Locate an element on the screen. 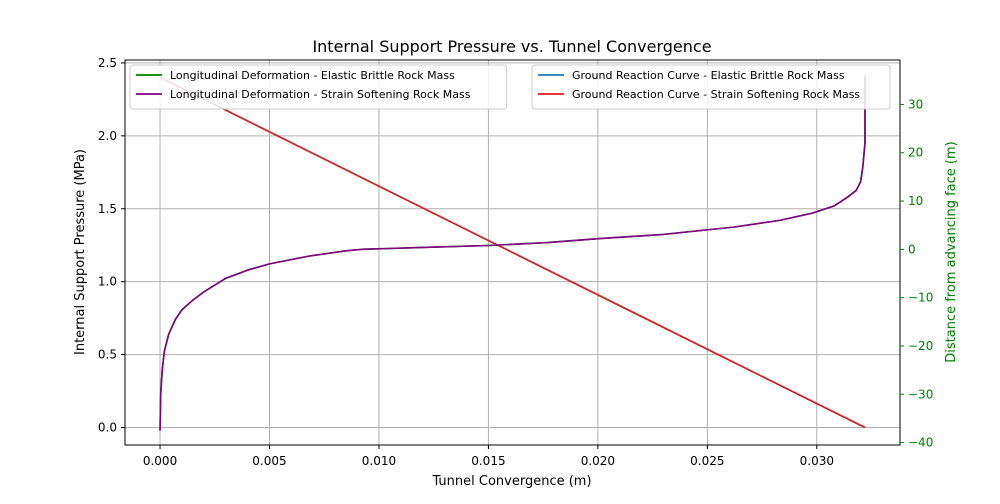  y2-tick-label: −20 is located at coordinates (920, 346).